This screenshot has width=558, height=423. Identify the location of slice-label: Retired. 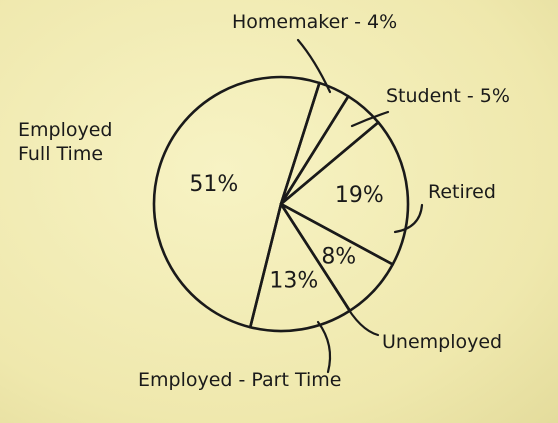
(462, 192).